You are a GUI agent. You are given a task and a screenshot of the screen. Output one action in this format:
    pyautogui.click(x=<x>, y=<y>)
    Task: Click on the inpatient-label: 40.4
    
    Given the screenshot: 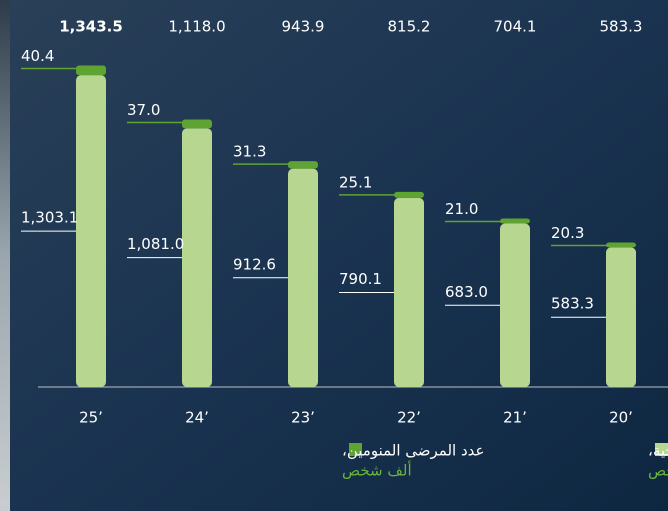 What is the action you would take?
    pyautogui.click(x=37, y=56)
    